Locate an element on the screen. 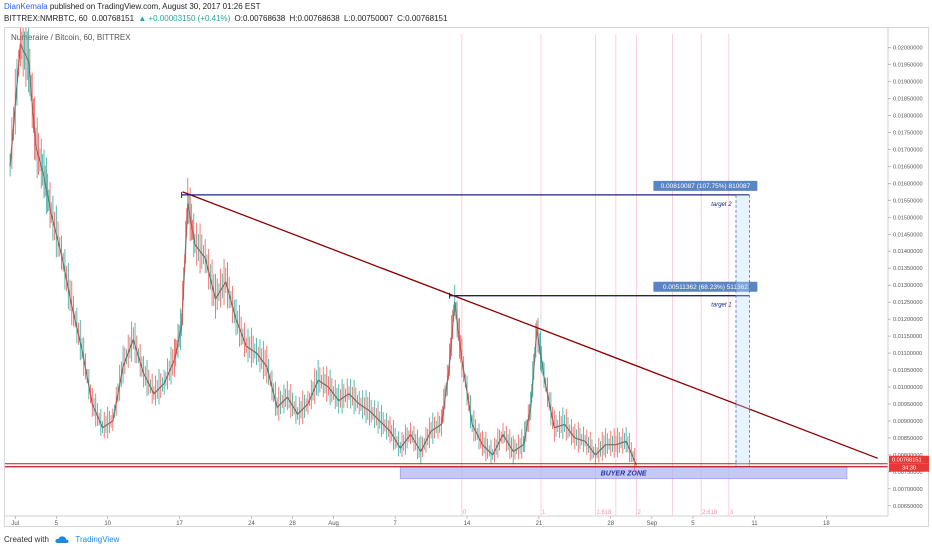 This screenshot has height=550, width=932. y-tick-label: 0.01800000 is located at coordinates (908, 116).